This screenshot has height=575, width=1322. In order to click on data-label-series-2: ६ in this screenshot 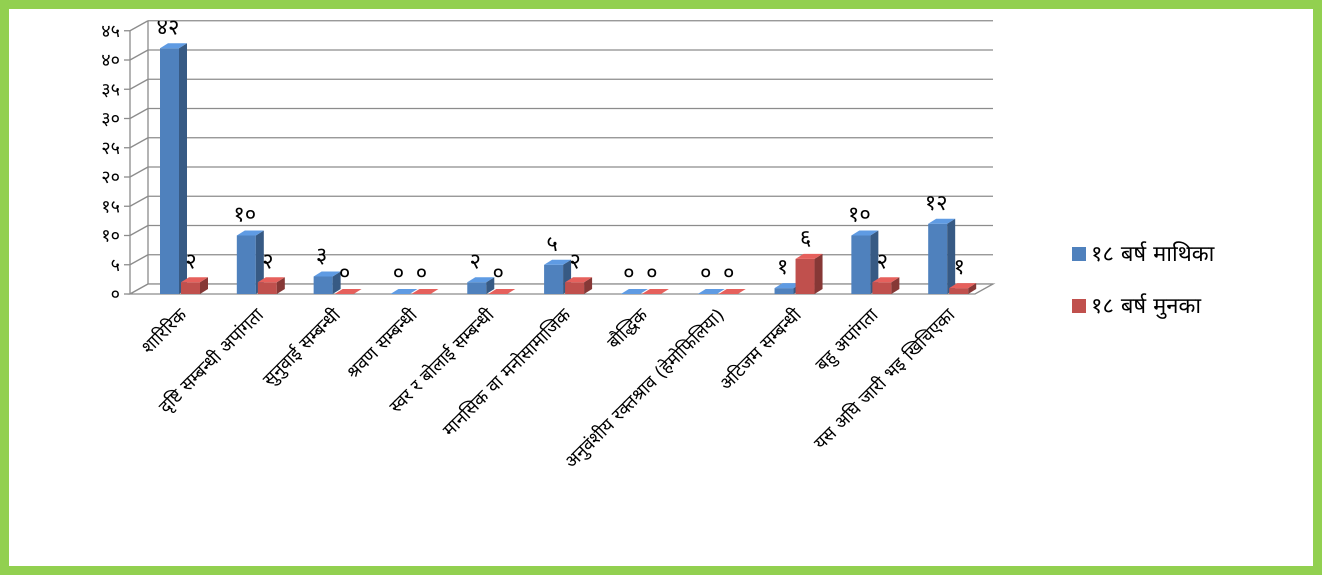, I will do `click(805, 238)`.